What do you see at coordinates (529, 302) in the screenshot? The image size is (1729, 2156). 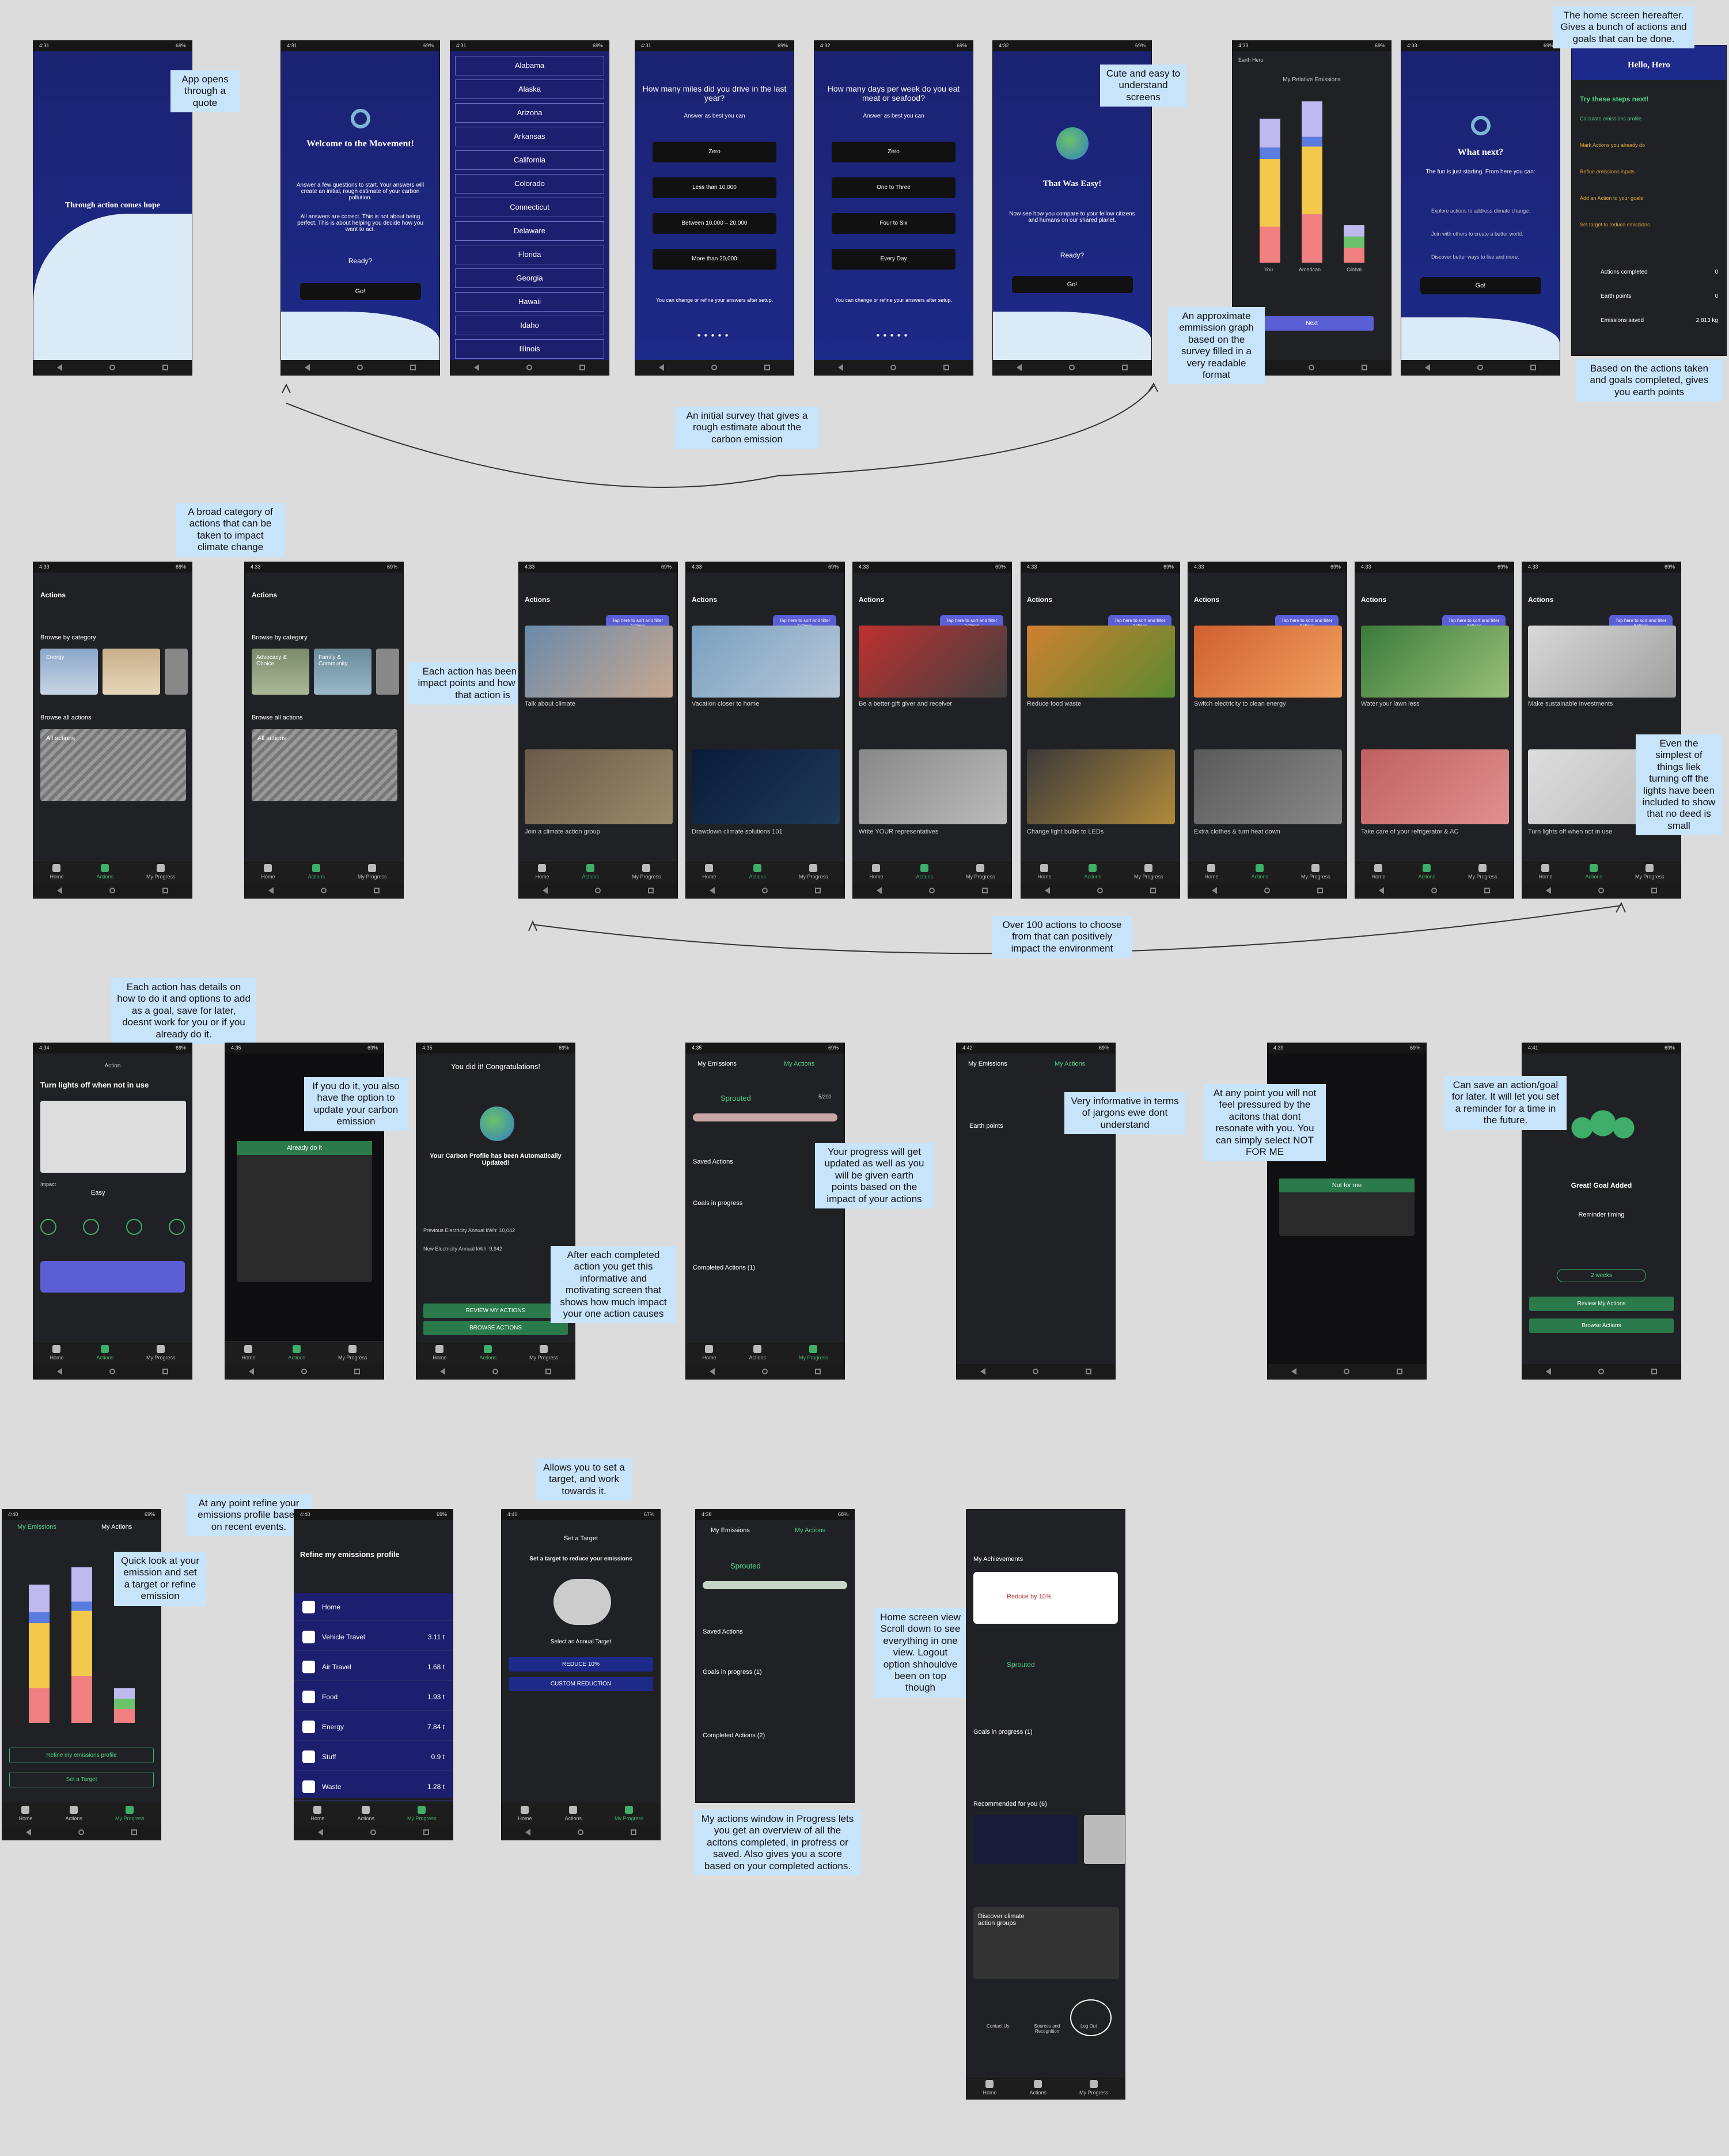 I see `state-item: Hawaii` at bounding box center [529, 302].